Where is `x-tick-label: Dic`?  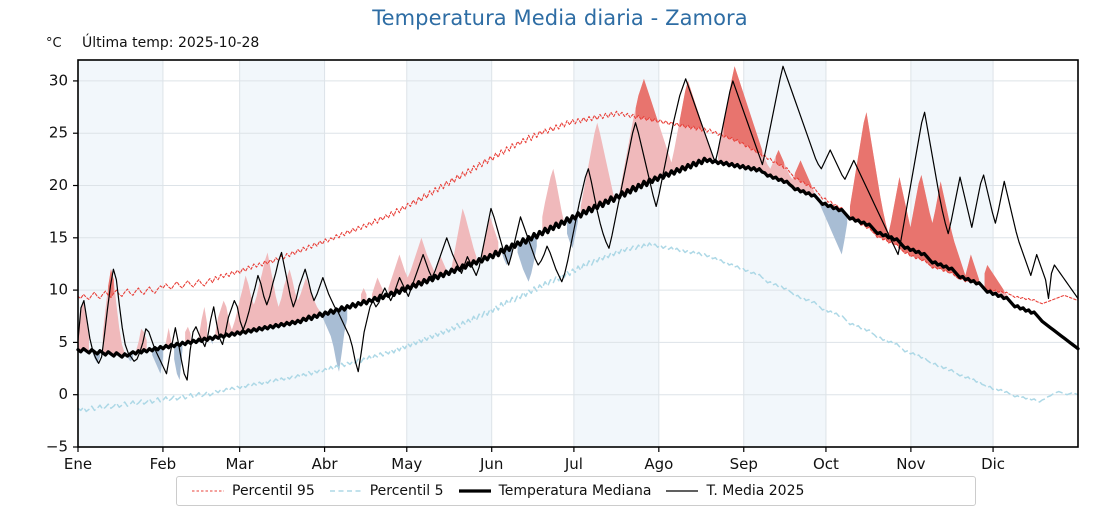 x-tick-label: Dic is located at coordinates (993, 464).